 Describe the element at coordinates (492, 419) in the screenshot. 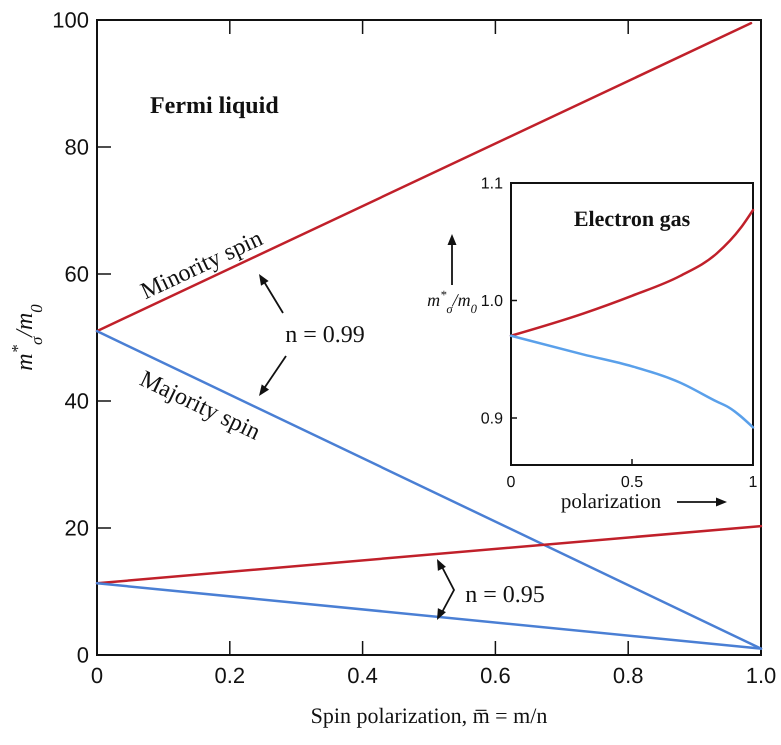

I see `y-tick-label: 0.9` at that location.